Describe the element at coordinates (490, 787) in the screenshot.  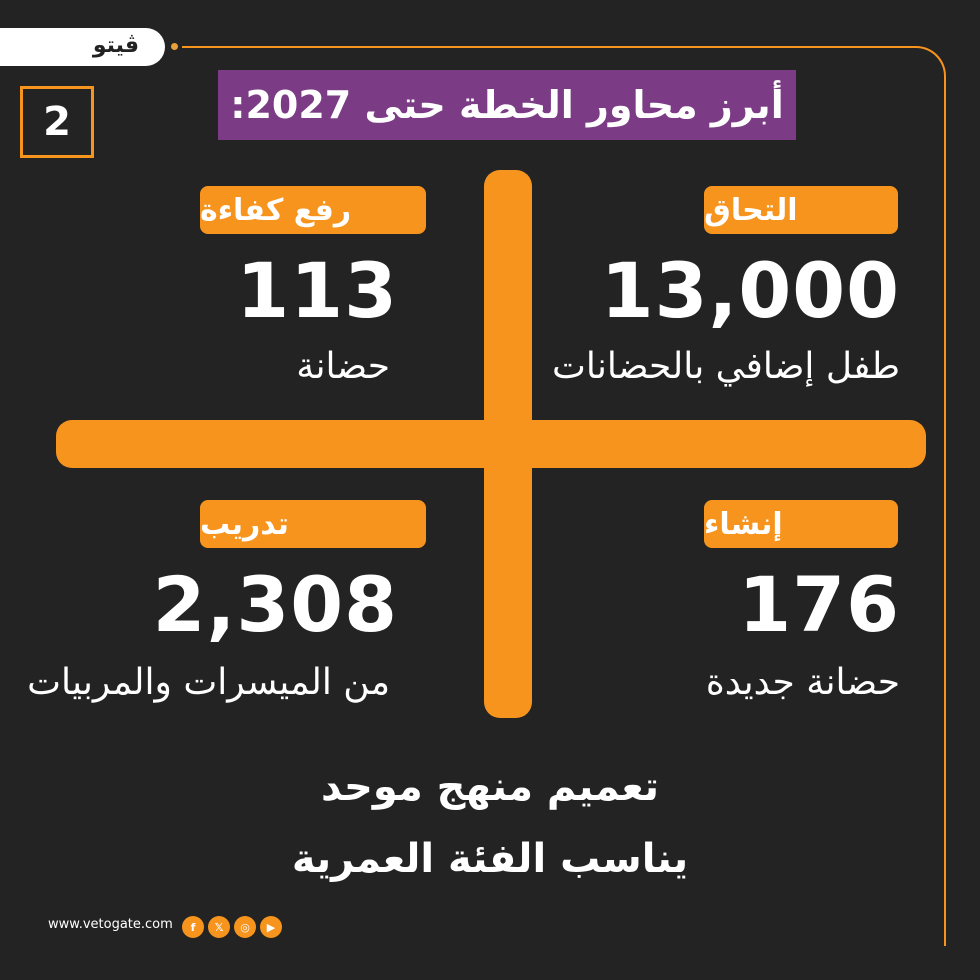
I see `bottom-text-line1: تعميم منهج موحد` at that location.